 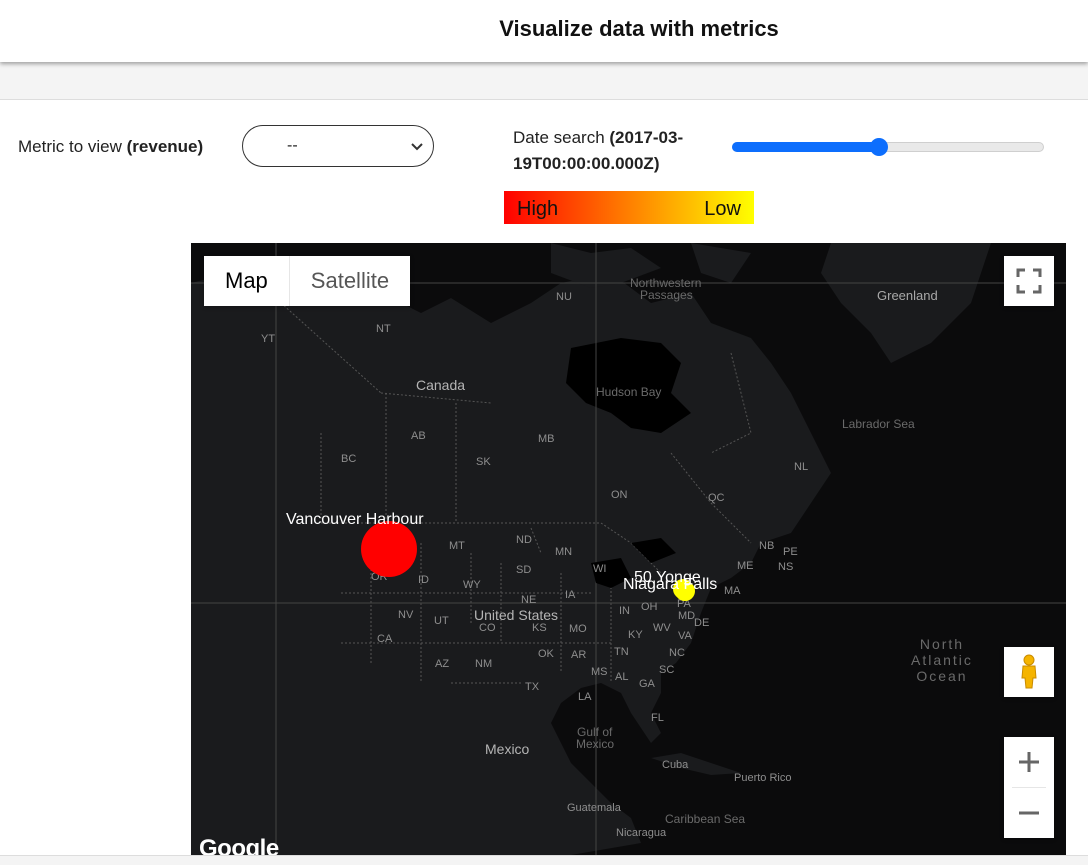 What do you see at coordinates (484, 664) in the screenshot?
I see `map-label-nm: NM` at bounding box center [484, 664].